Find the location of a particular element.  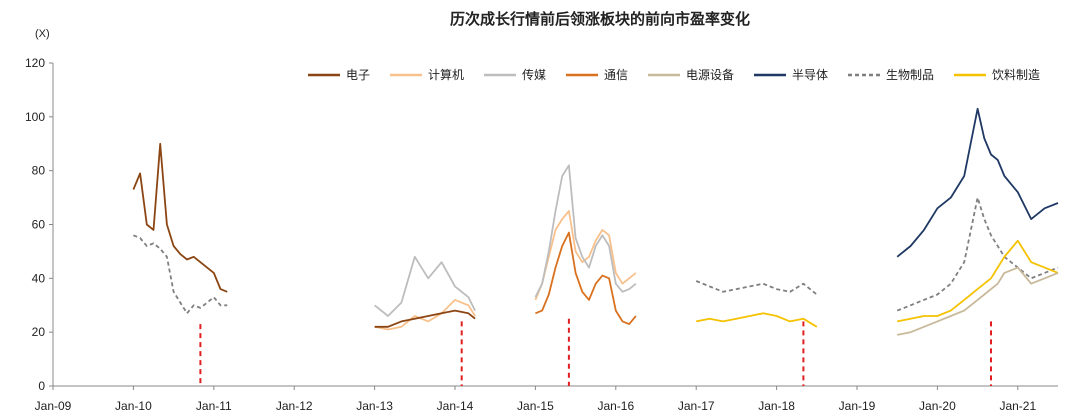

legend-item-4: 电源设备 is located at coordinates (691, 75).